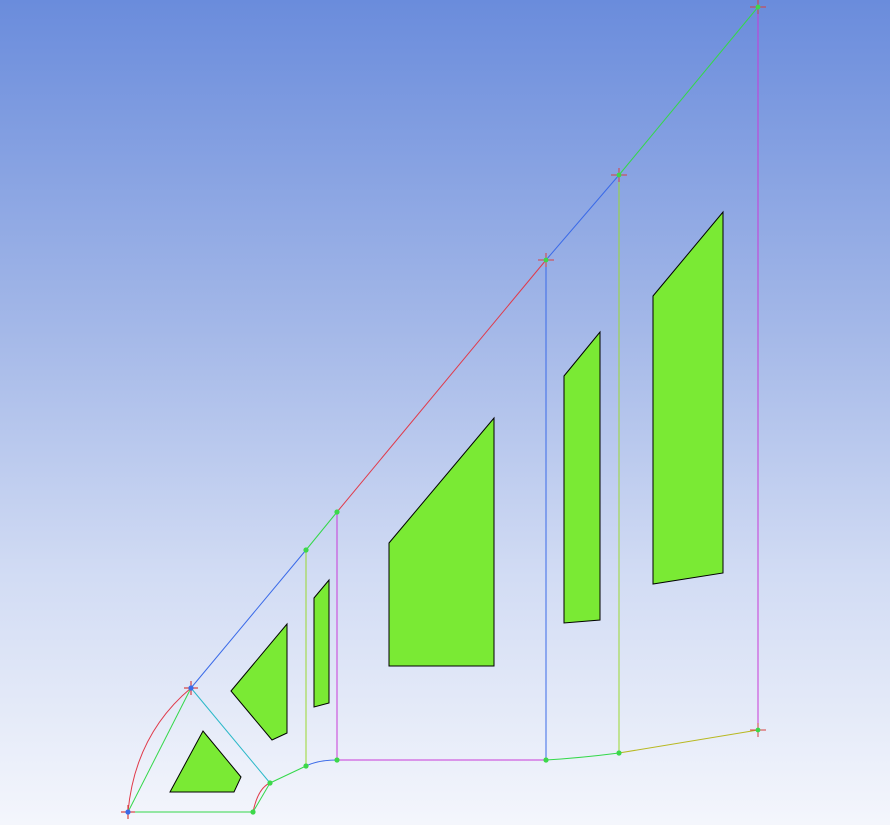 The height and width of the screenshot is (825, 890). I want to click on face-tall-narrow, so click(582, 477).